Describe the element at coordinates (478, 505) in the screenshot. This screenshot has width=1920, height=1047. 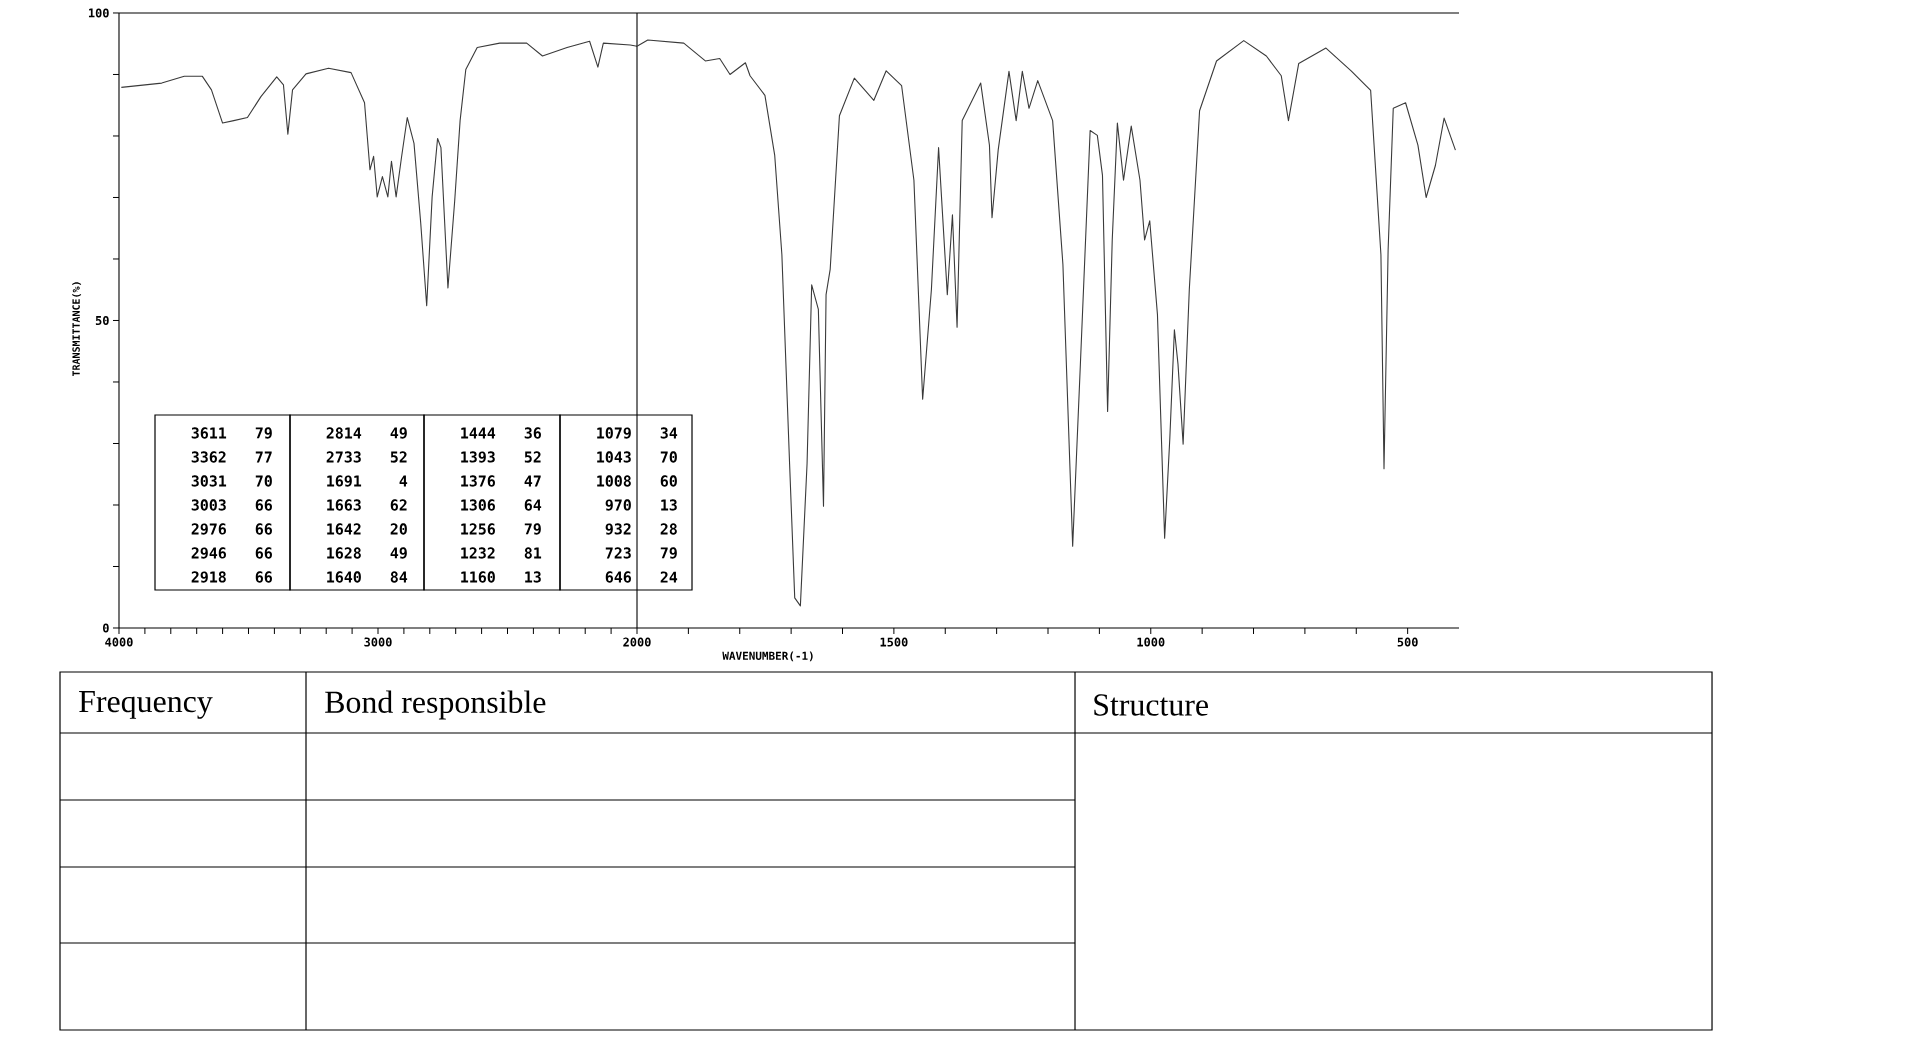
I see `annotation: 1306` at that location.